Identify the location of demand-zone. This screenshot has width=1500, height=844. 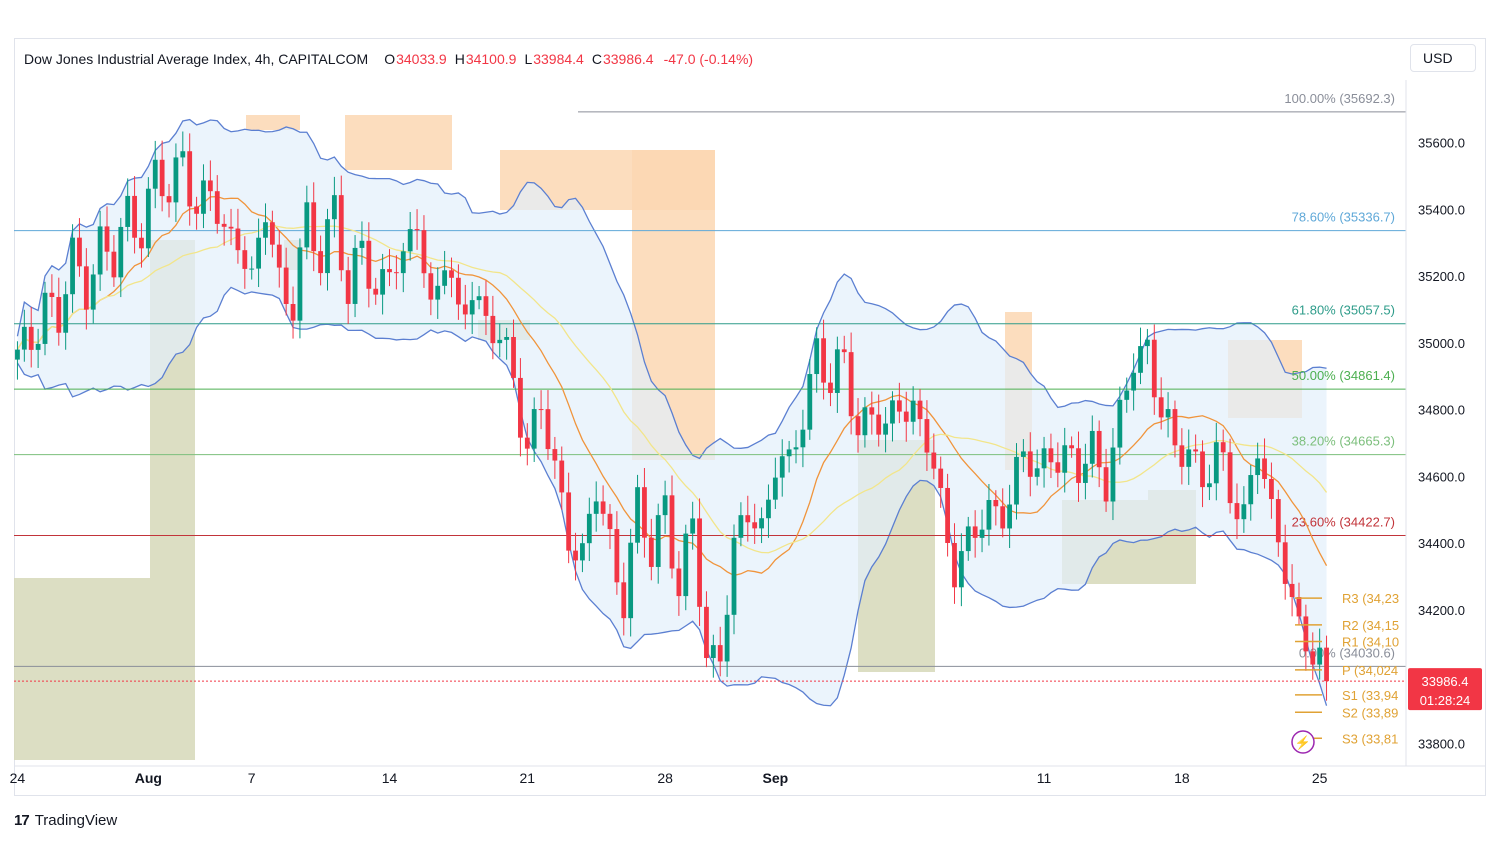
(82, 669).